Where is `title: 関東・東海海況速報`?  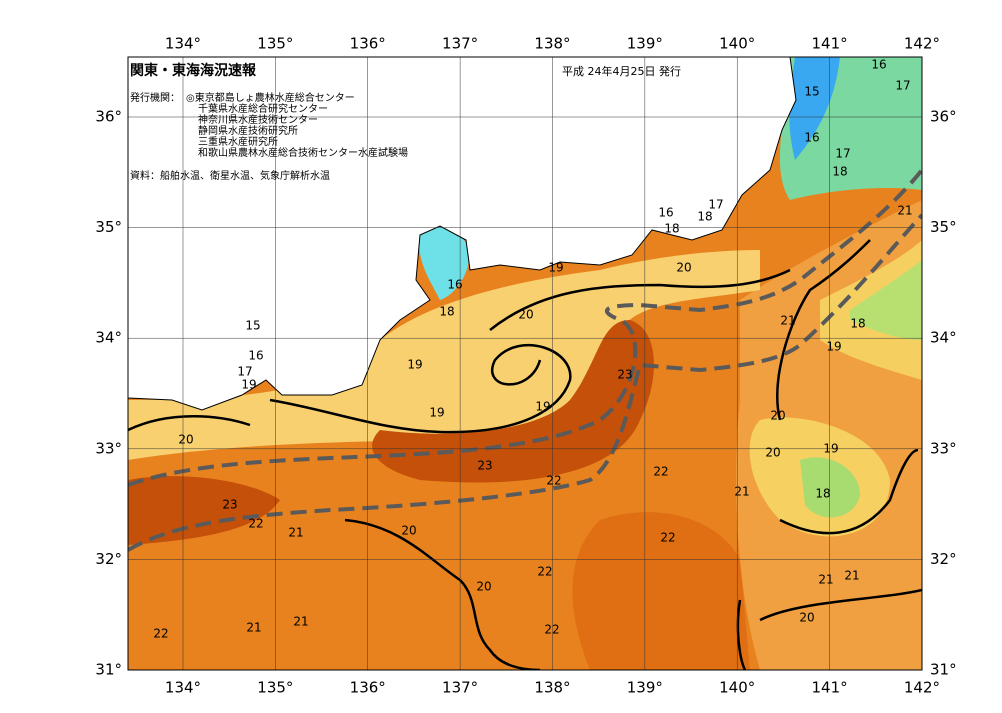
title: 関東・東海海況速報 is located at coordinates (193, 70).